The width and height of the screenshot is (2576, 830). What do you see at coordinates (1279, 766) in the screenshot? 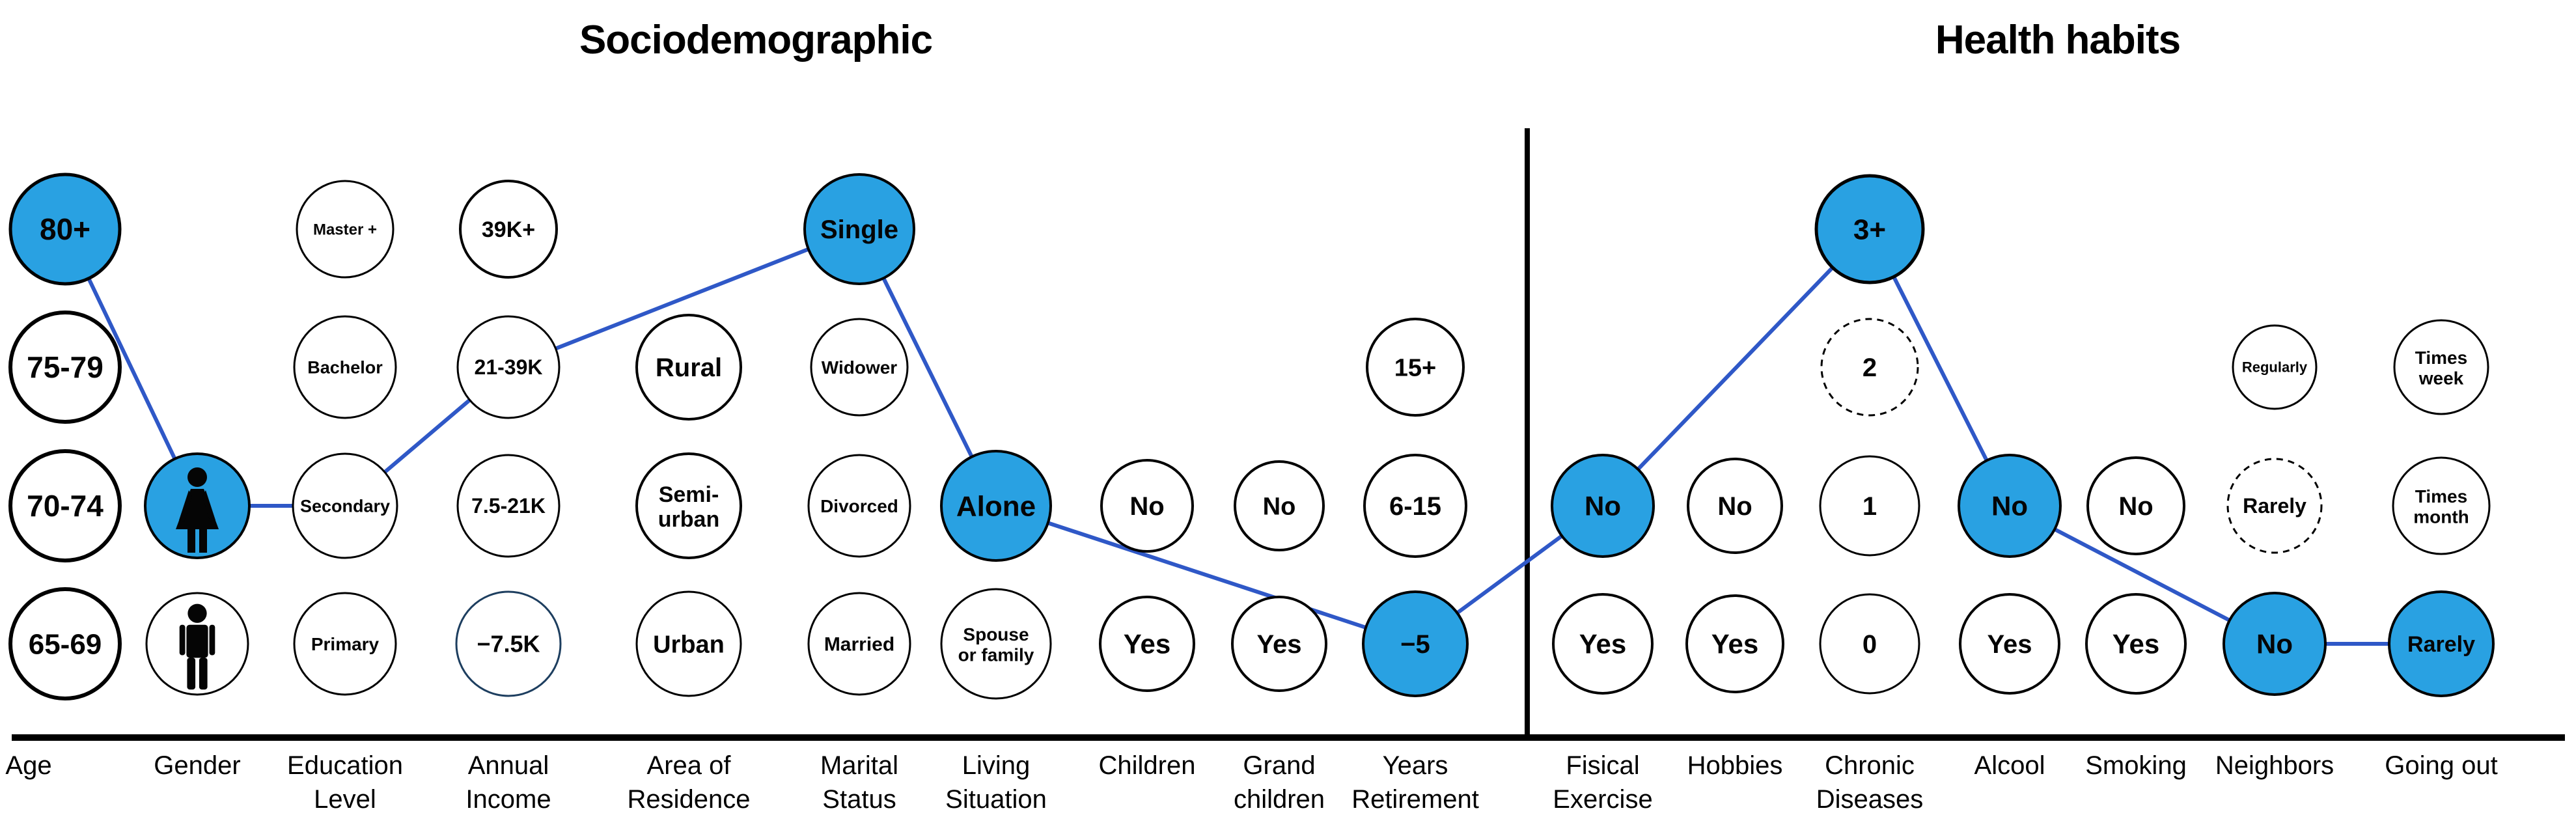
I see `axis-label-line: Grand` at bounding box center [1279, 766].